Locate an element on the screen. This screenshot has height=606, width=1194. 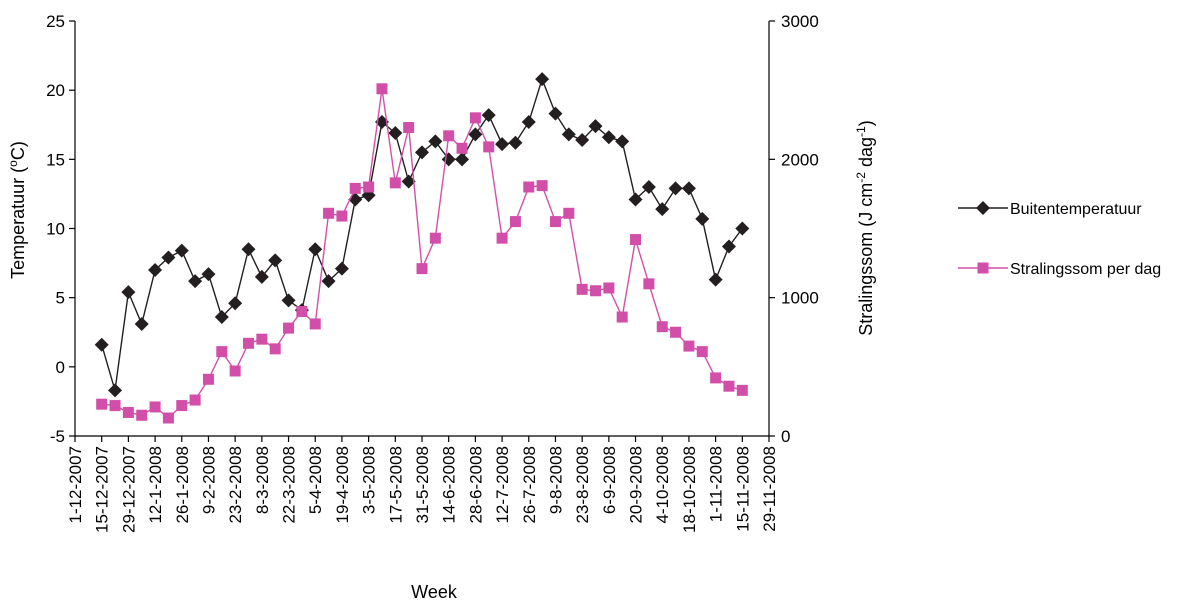
x-tick-label: 17-5-2008 is located at coordinates (395, 485).